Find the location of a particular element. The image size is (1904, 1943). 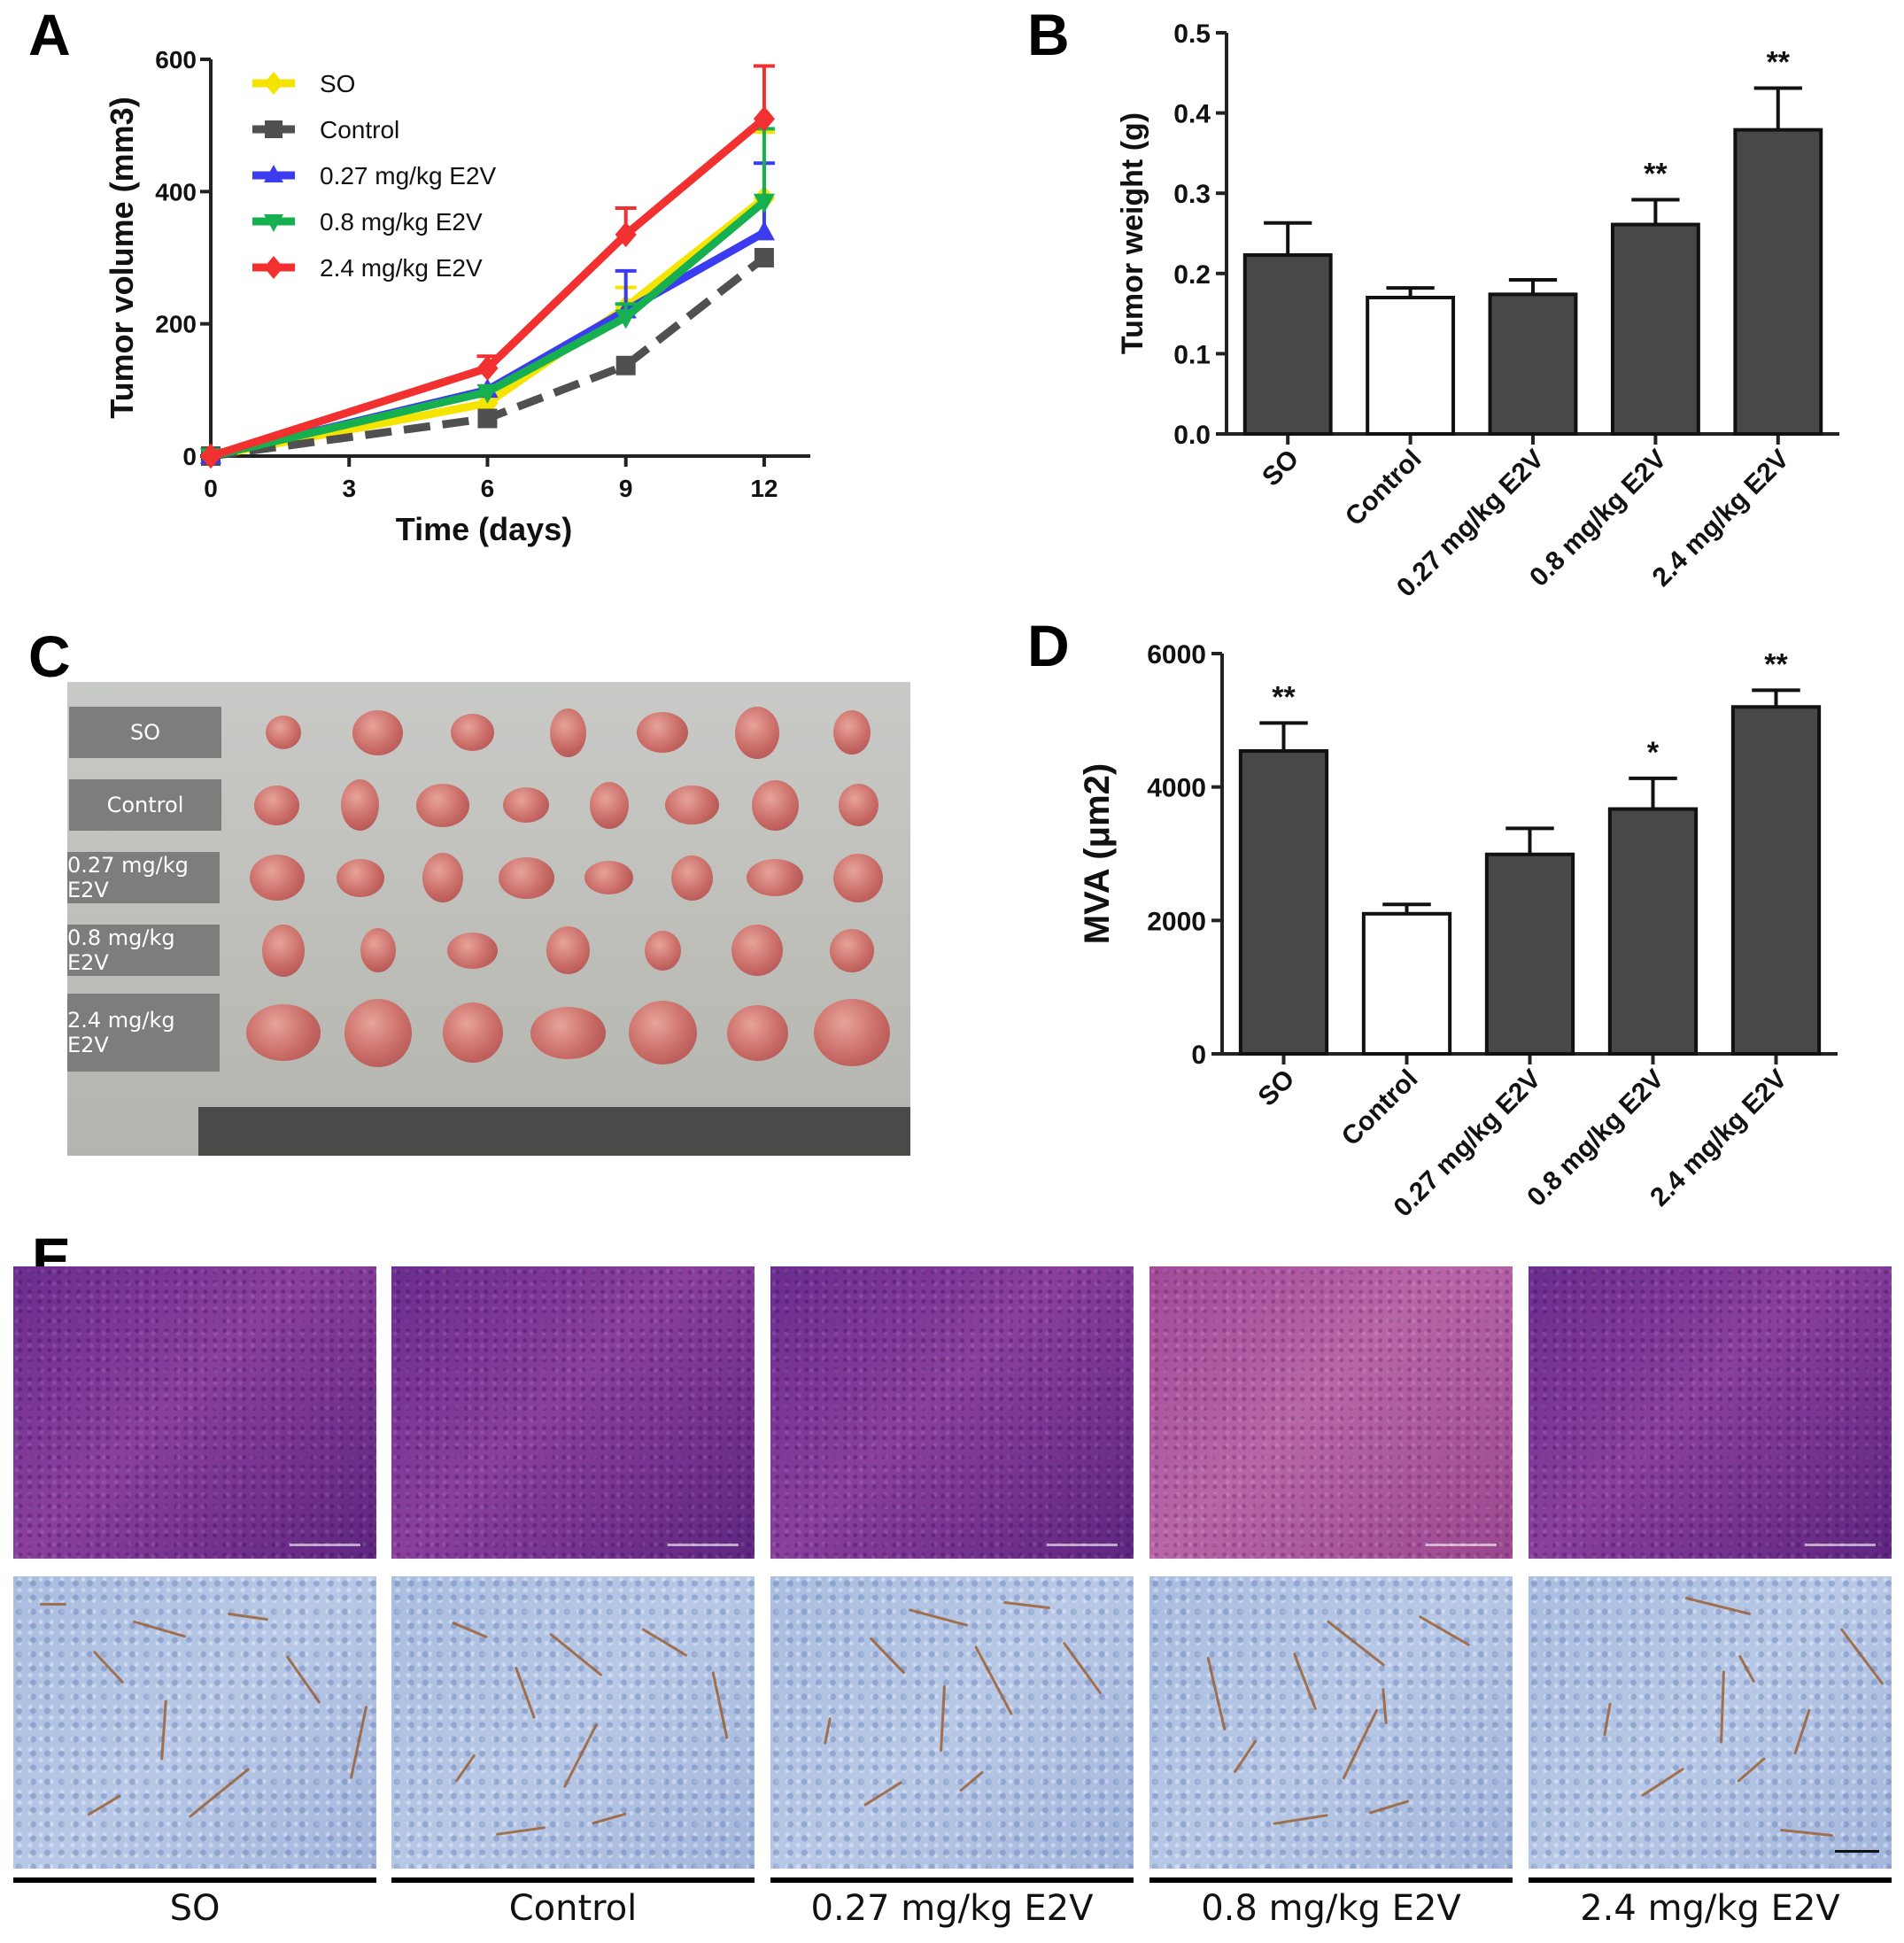

y-tick-label: 0 is located at coordinates (1198, 1055).